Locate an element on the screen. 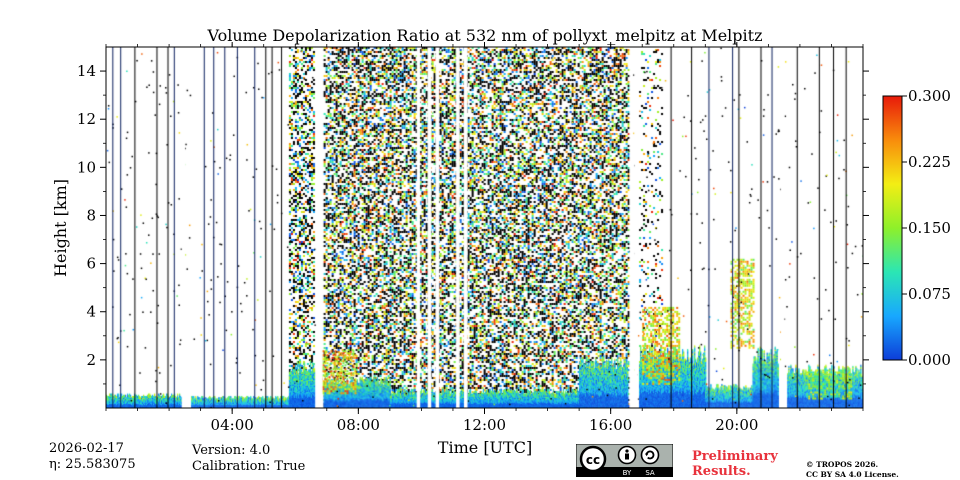  footer-version: Version: 4.0 is located at coordinates (231, 450).